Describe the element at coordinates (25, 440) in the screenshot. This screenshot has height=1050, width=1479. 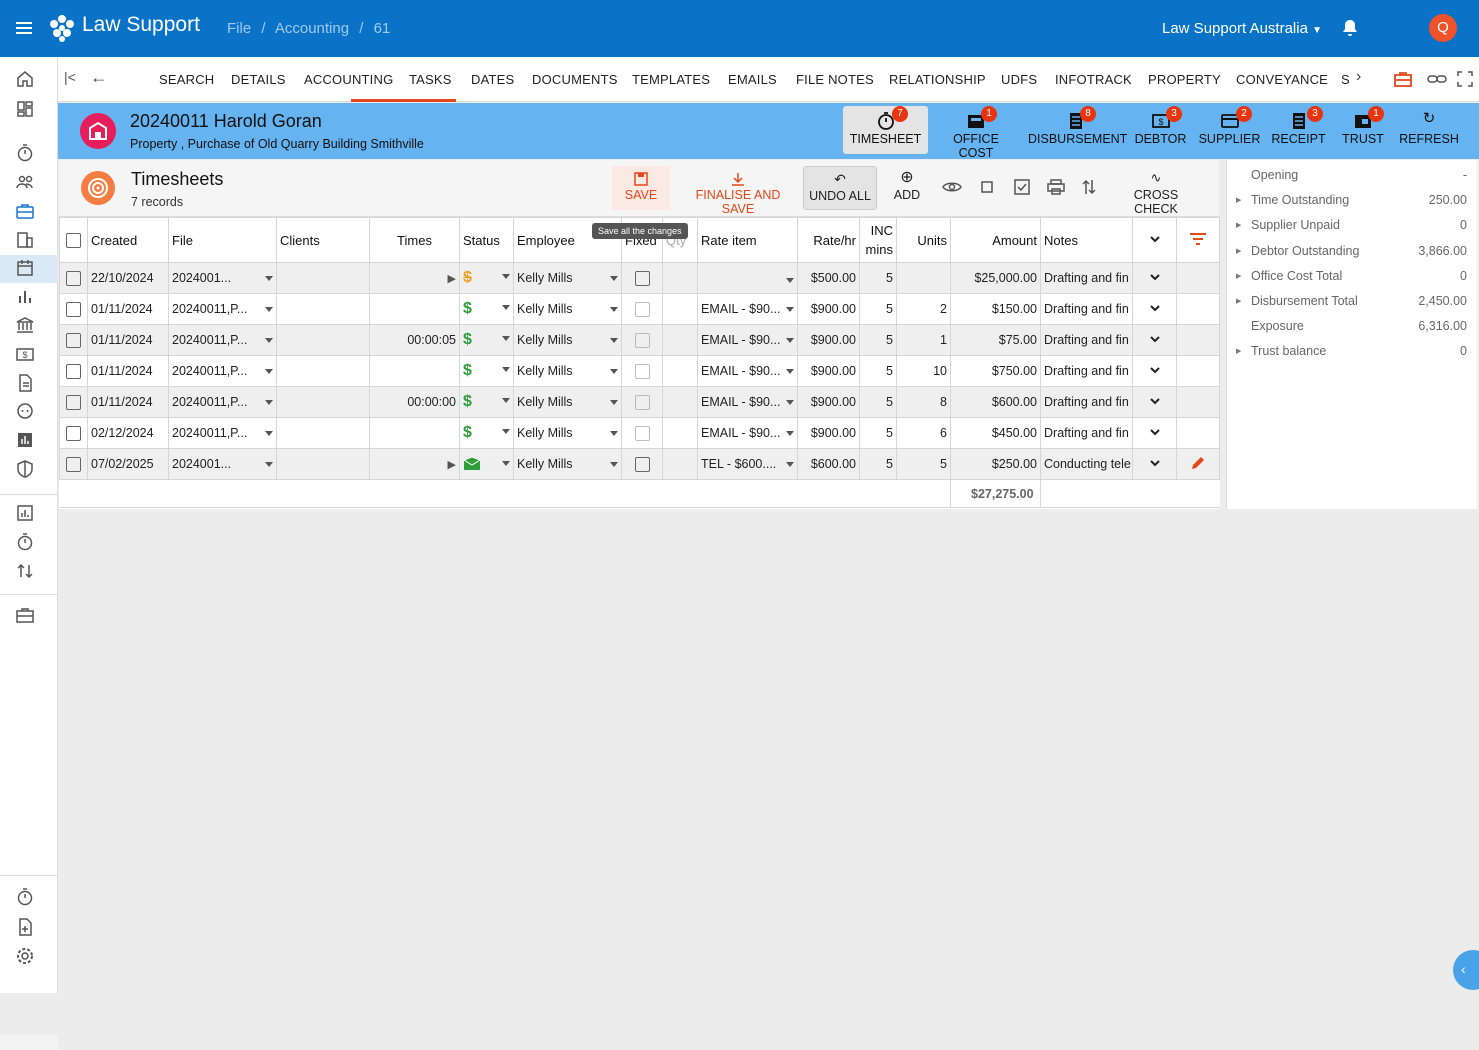
I see `report-icon` at that location.